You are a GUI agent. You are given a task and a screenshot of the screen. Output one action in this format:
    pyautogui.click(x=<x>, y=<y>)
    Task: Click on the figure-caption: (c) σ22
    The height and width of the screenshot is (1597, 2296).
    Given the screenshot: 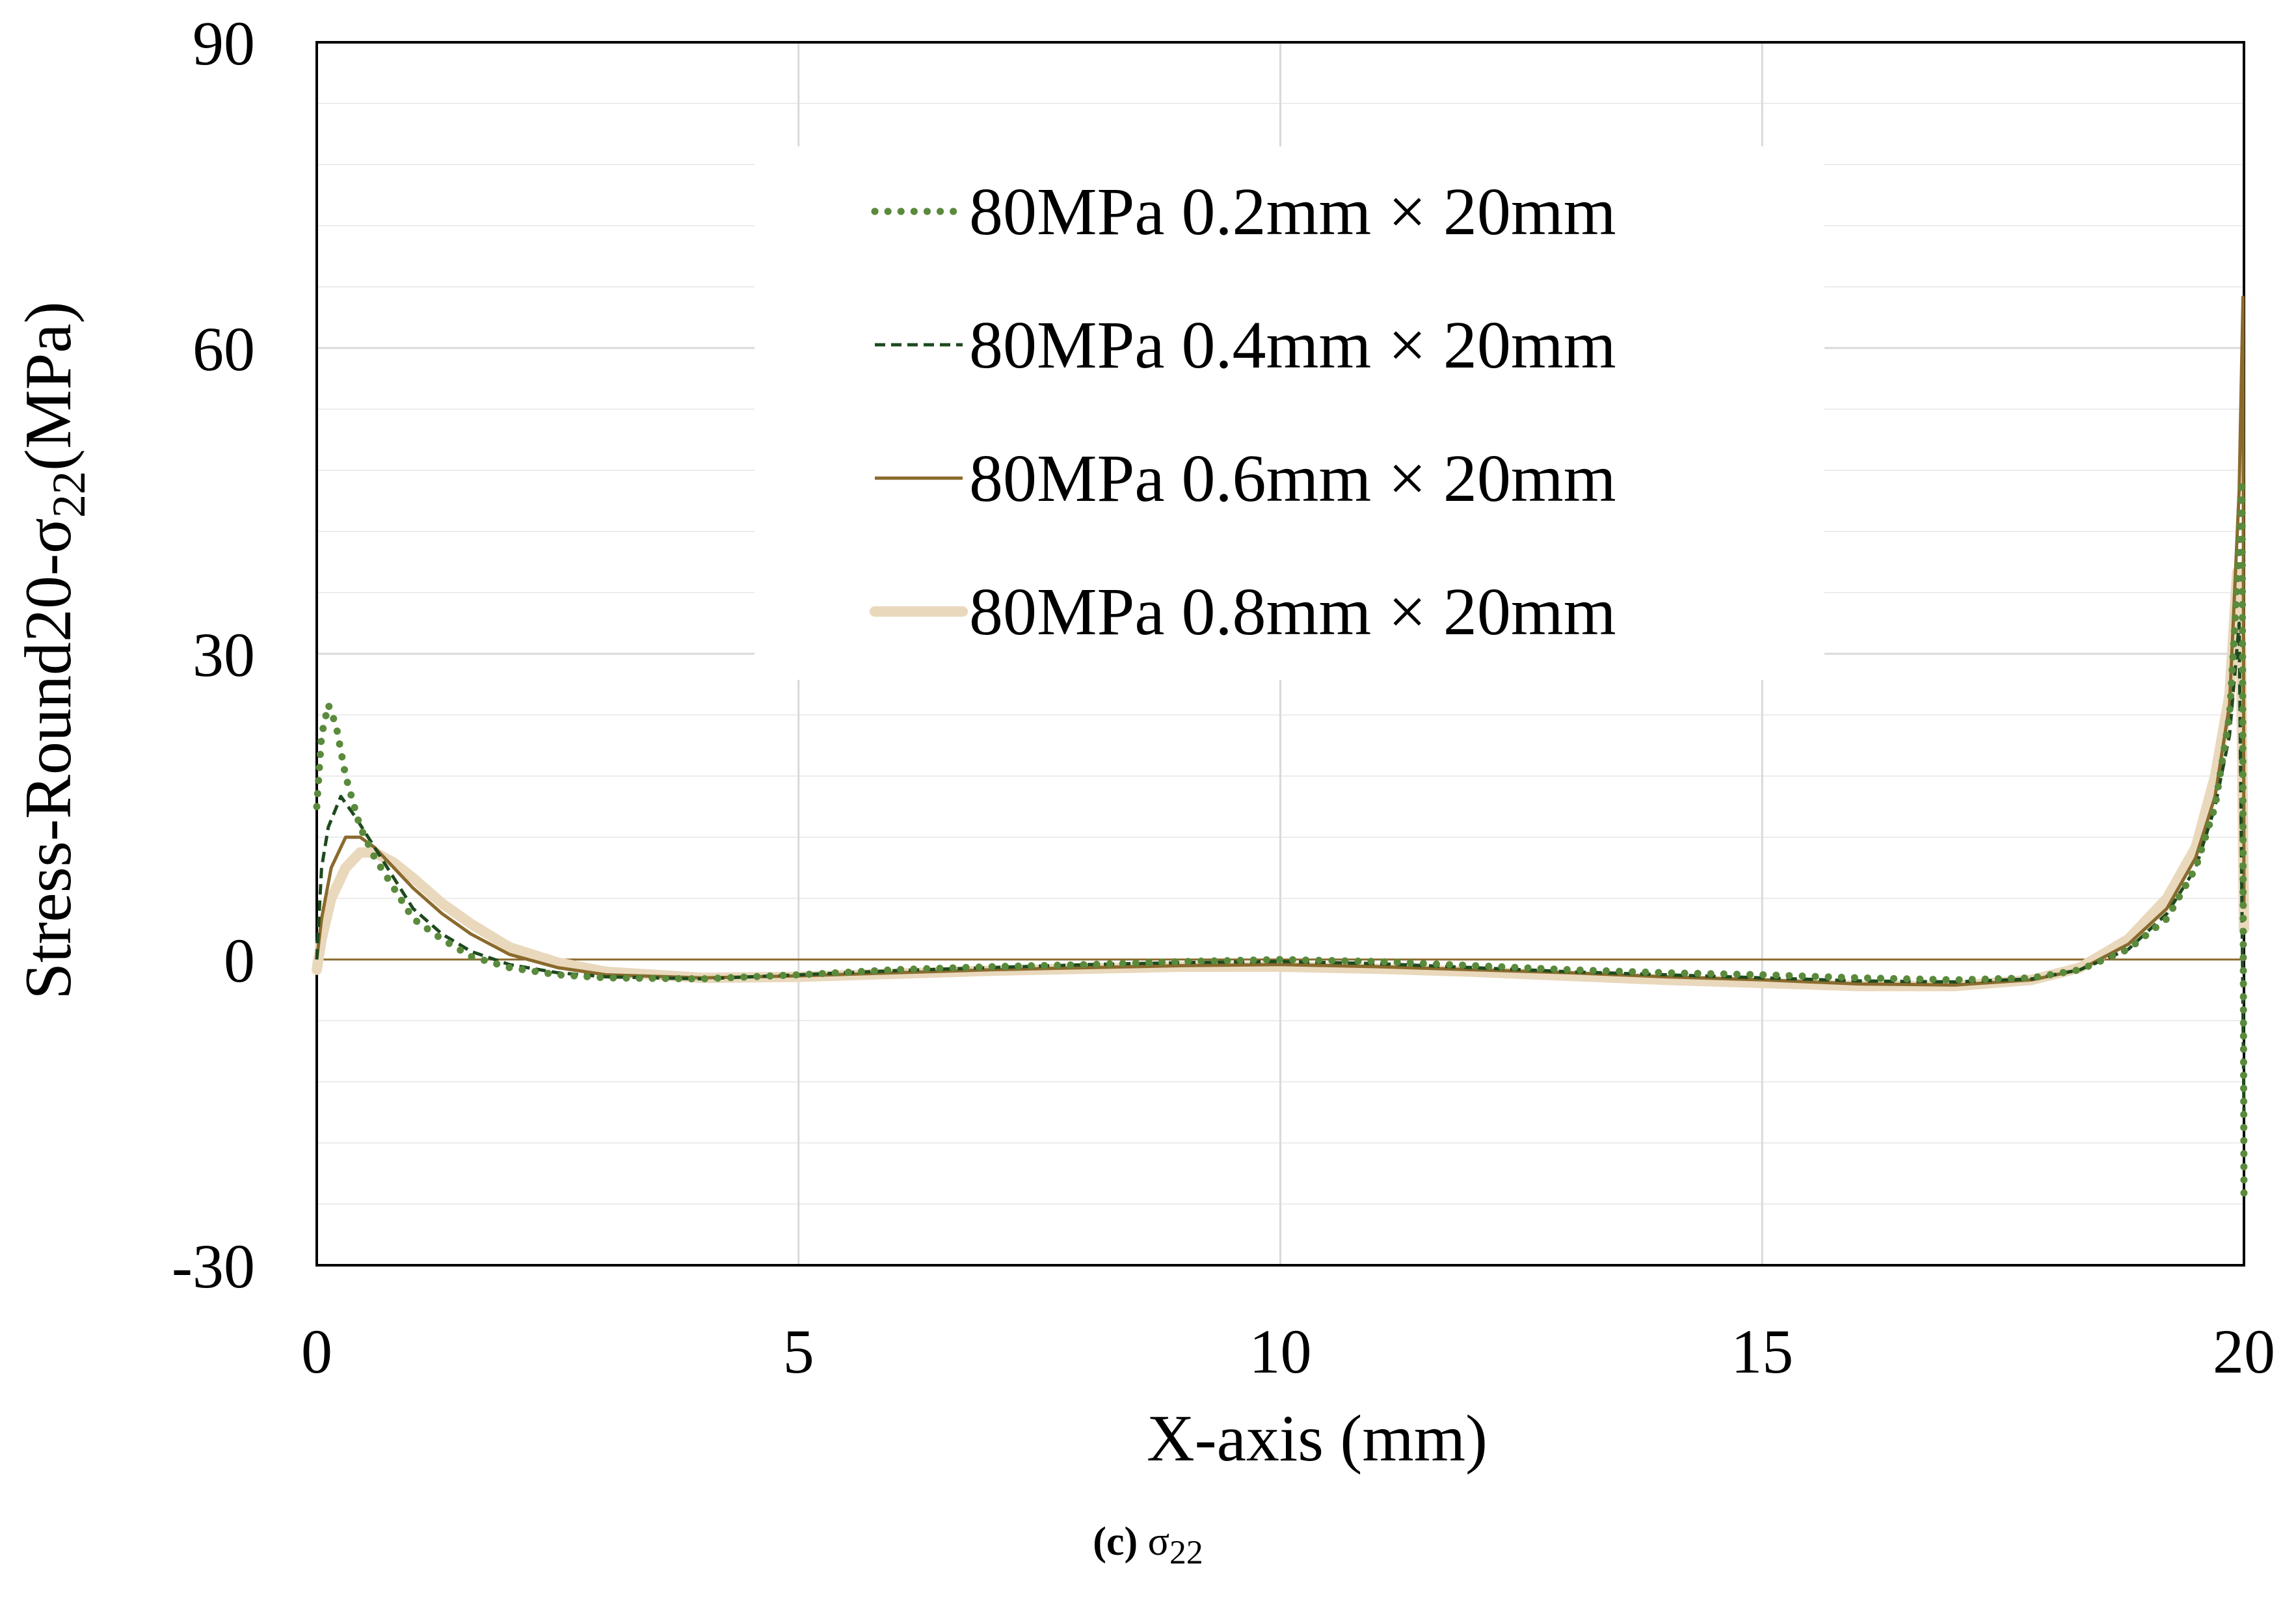 What is the action you would take?
    pyautogui.click(x=1148, y=1546)
    